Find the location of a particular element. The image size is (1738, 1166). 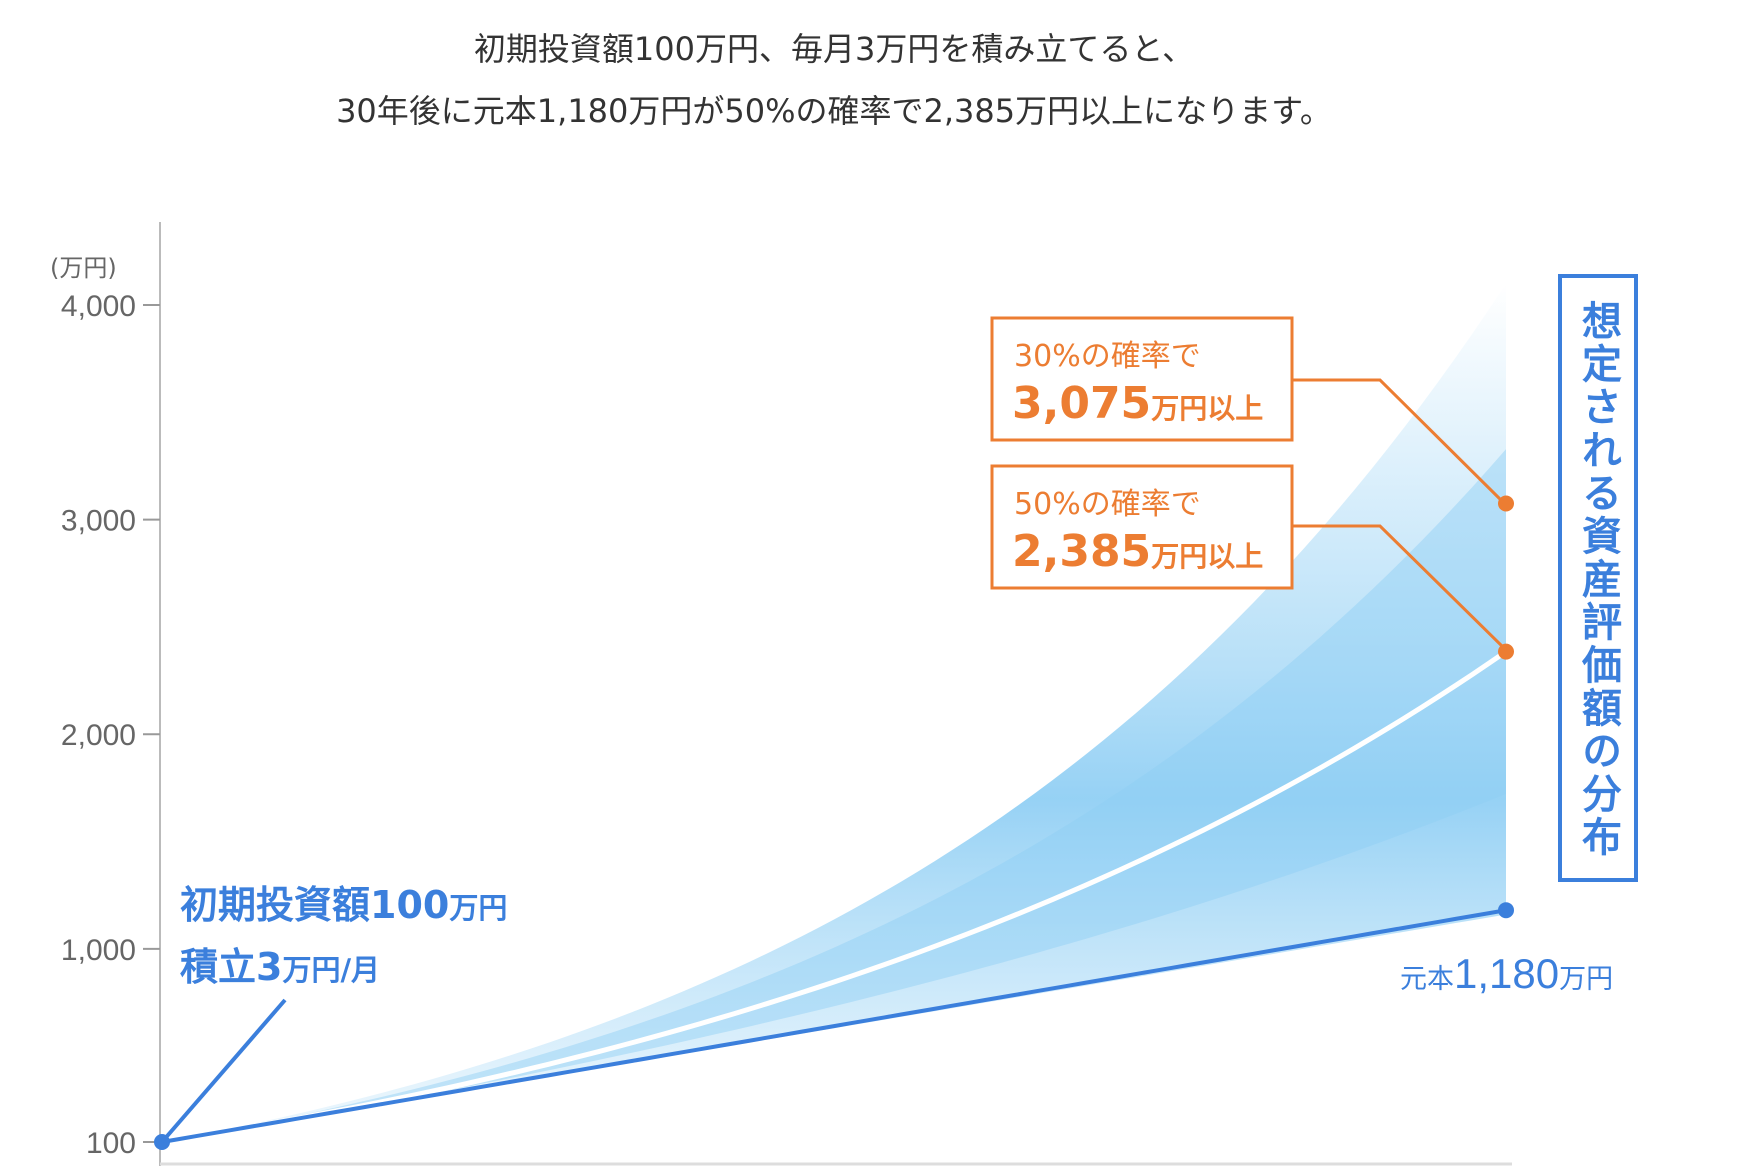

y-tick-label: 1,000 is located at coordinates (98, 950).